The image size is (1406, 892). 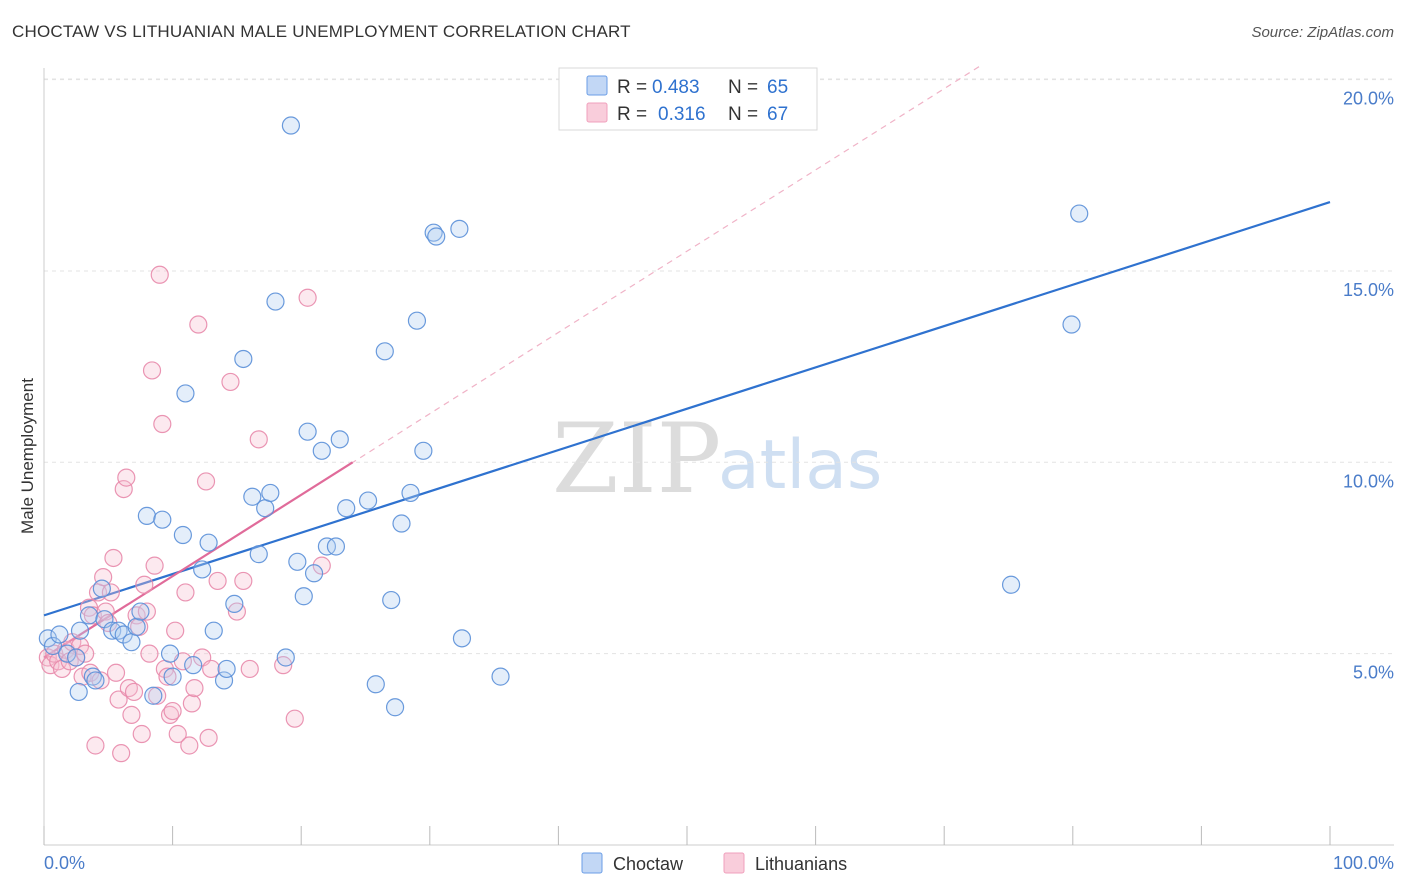 What do you see at coordinates (743, 114) in the screenshot?
I see `legend-n-label-lithuanians: N =` at bounding box center [743, 114].